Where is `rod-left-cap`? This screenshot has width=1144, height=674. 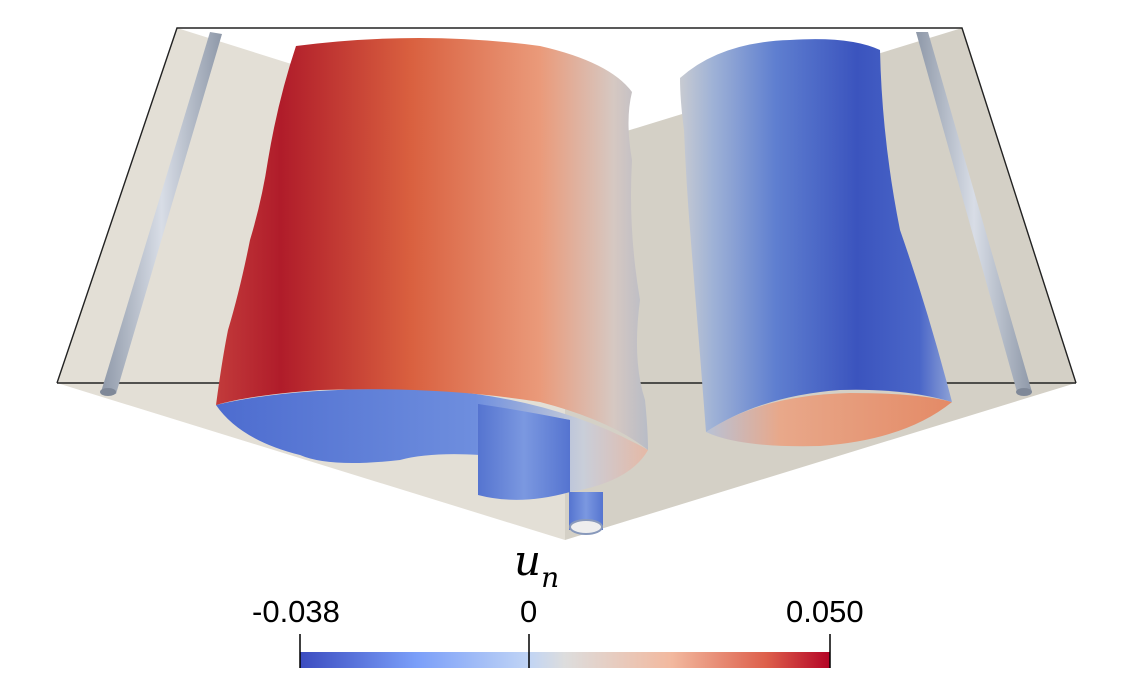
rod-left-cap is located at coordinates (108, 392).